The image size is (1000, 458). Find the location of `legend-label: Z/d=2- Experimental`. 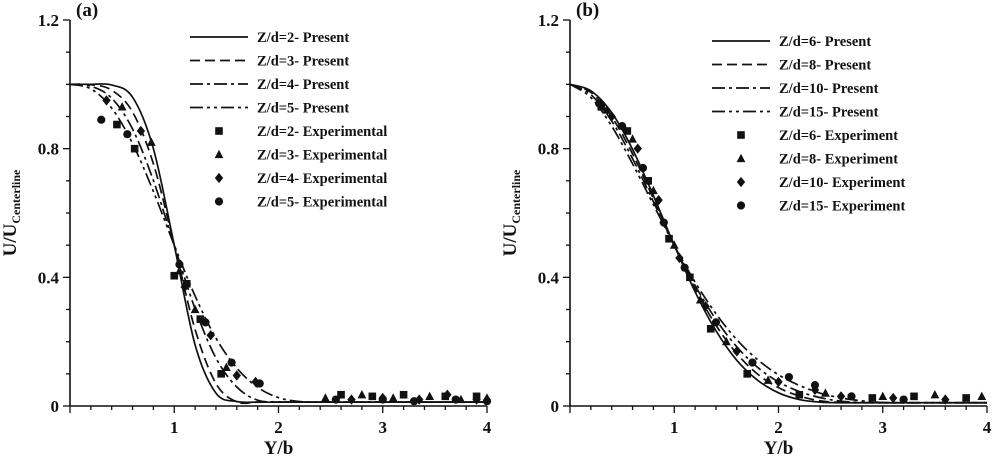

legend-label: Z/d=2- Experimental is located at coordinates (322, 132).